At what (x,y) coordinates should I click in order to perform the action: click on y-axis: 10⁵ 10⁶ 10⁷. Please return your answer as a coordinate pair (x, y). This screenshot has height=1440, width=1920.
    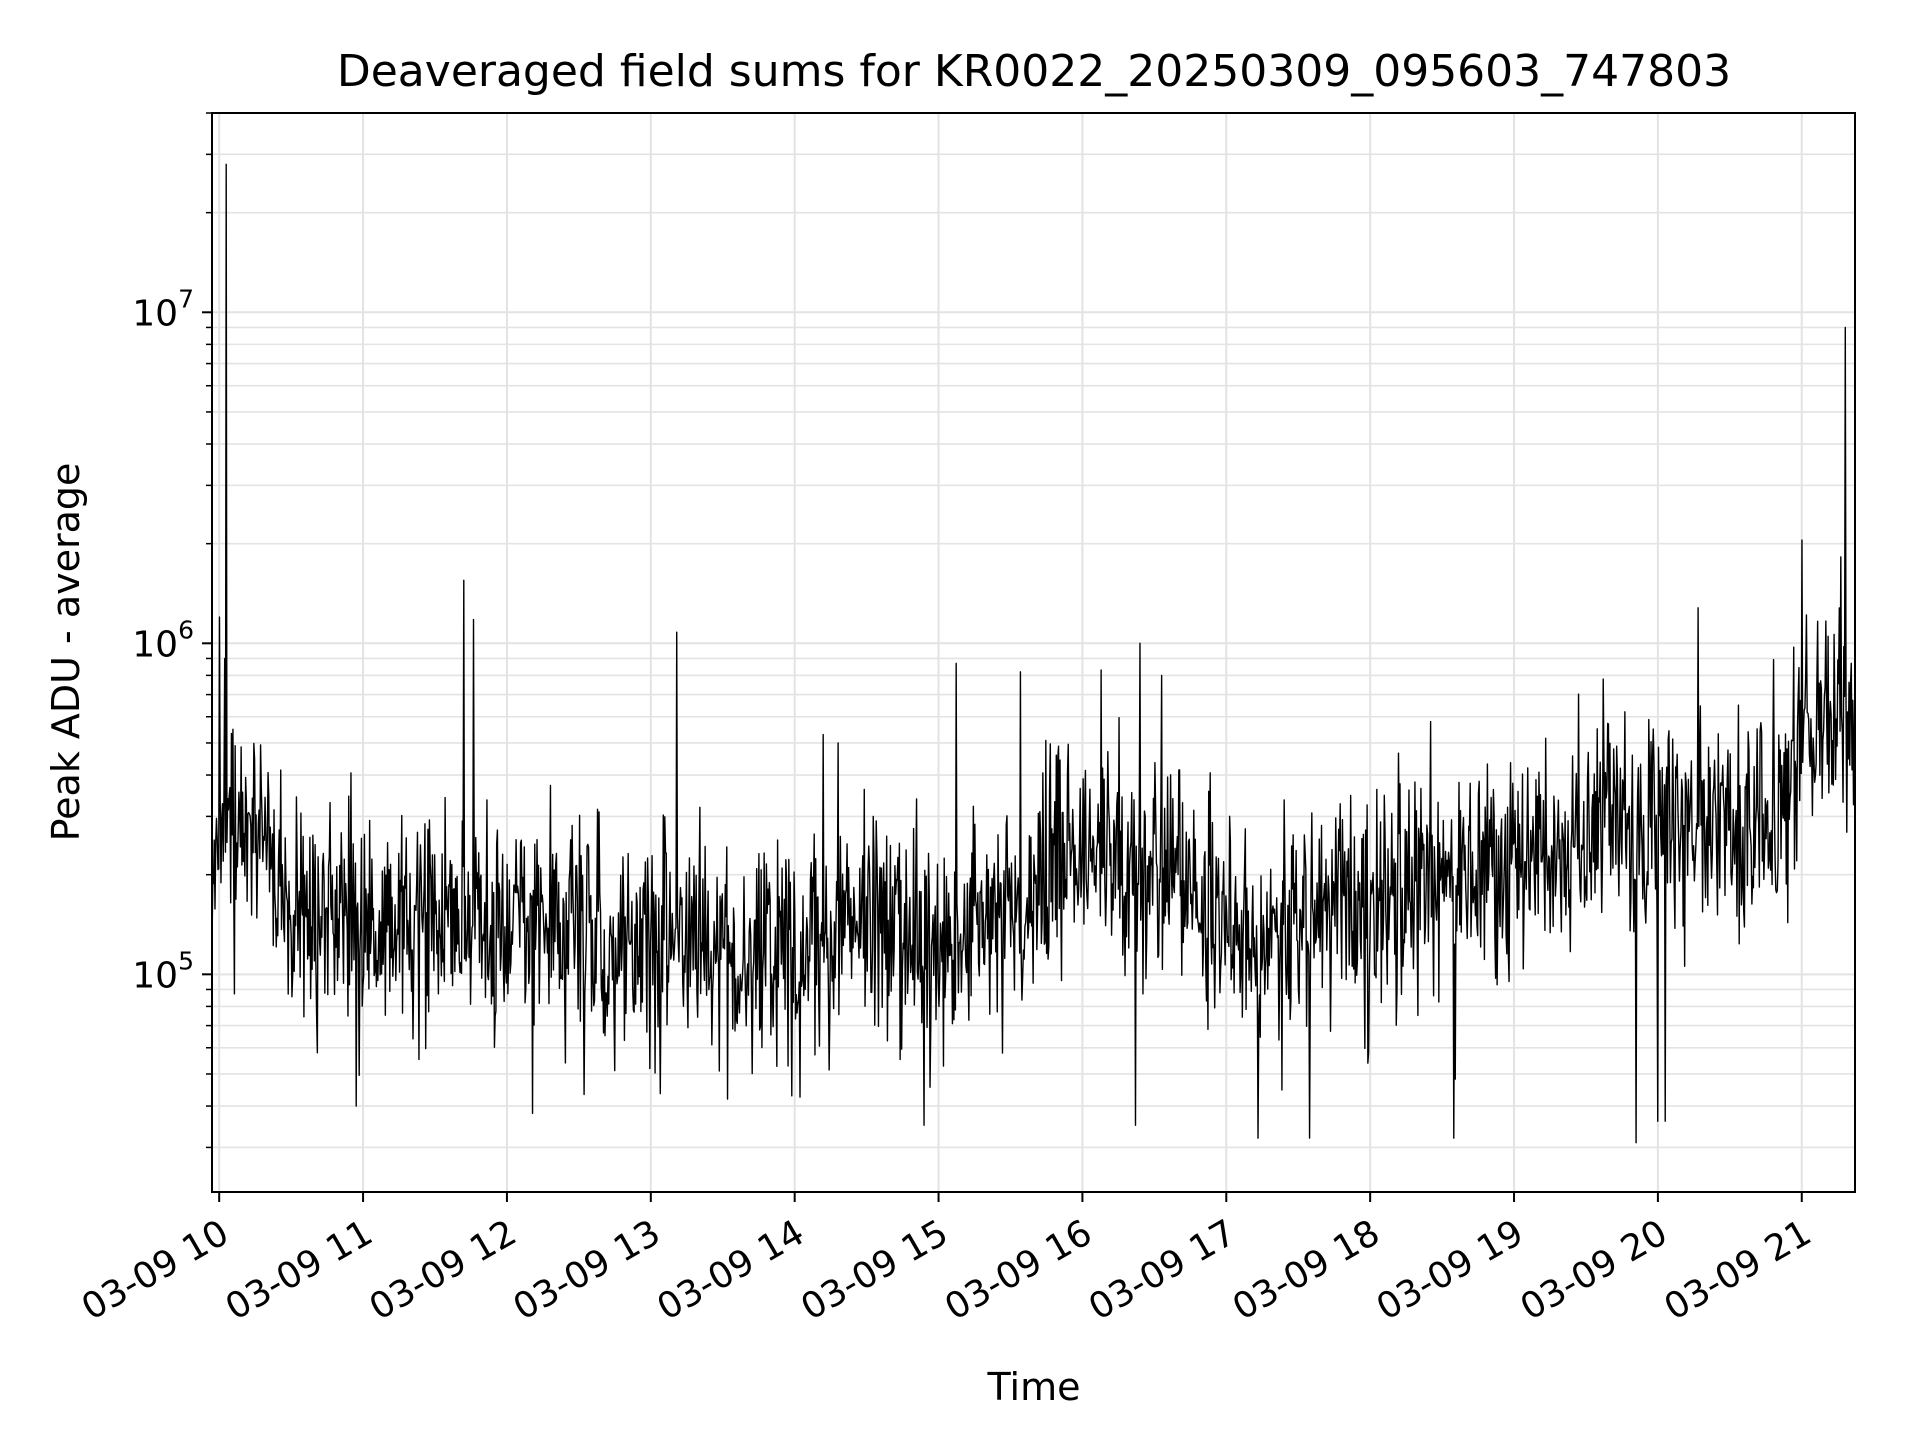
    Looking at the image, I should click on (172, 630).